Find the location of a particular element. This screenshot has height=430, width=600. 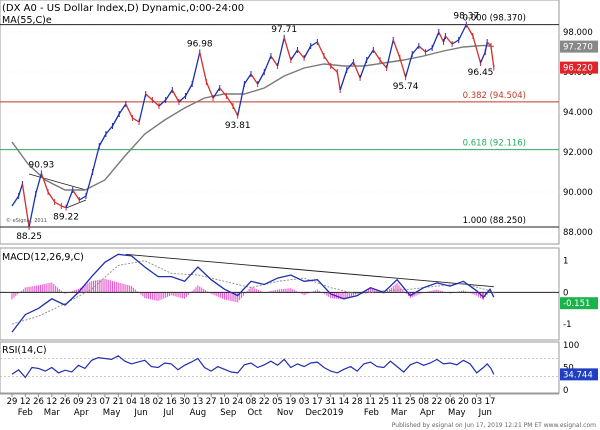

month-label: Dec is located at coordinates (313, 413).